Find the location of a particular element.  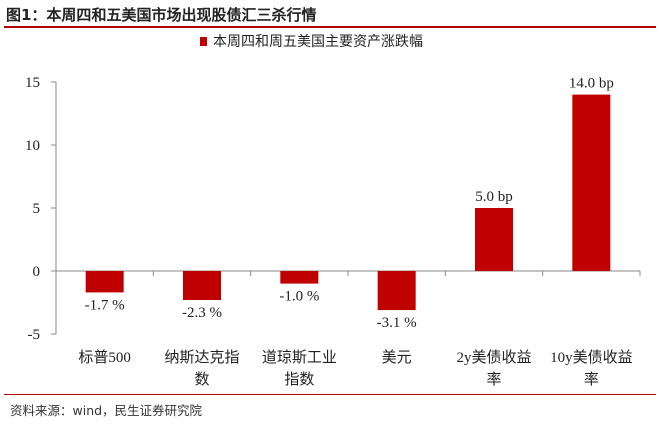

y-tick-label: 10 is located at coordinates (32, 146).